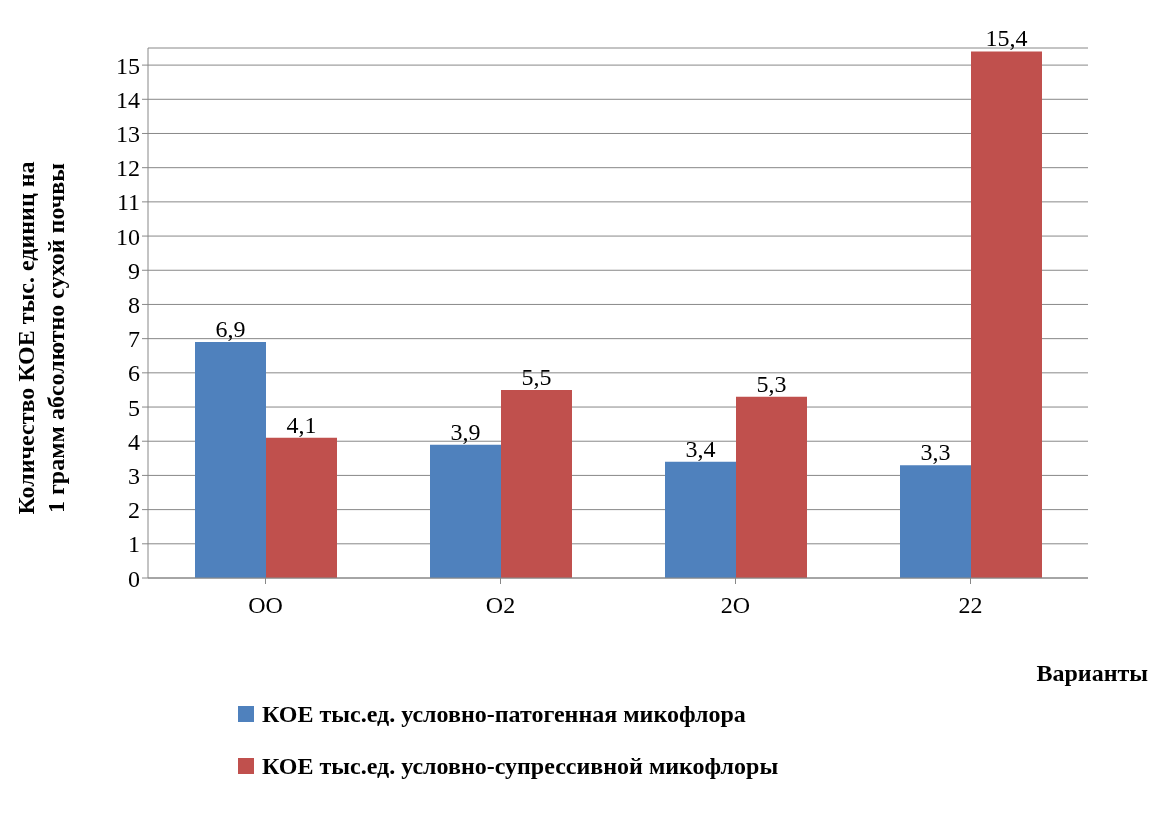 The width and height of the screenshot is (1156, 828). What do you see at coordinates (504, 714) in the screenshot?
I see `legend-label: КОЕ тыс.ед. условно-патогенная микофлора` at bounding box center [504, 714].